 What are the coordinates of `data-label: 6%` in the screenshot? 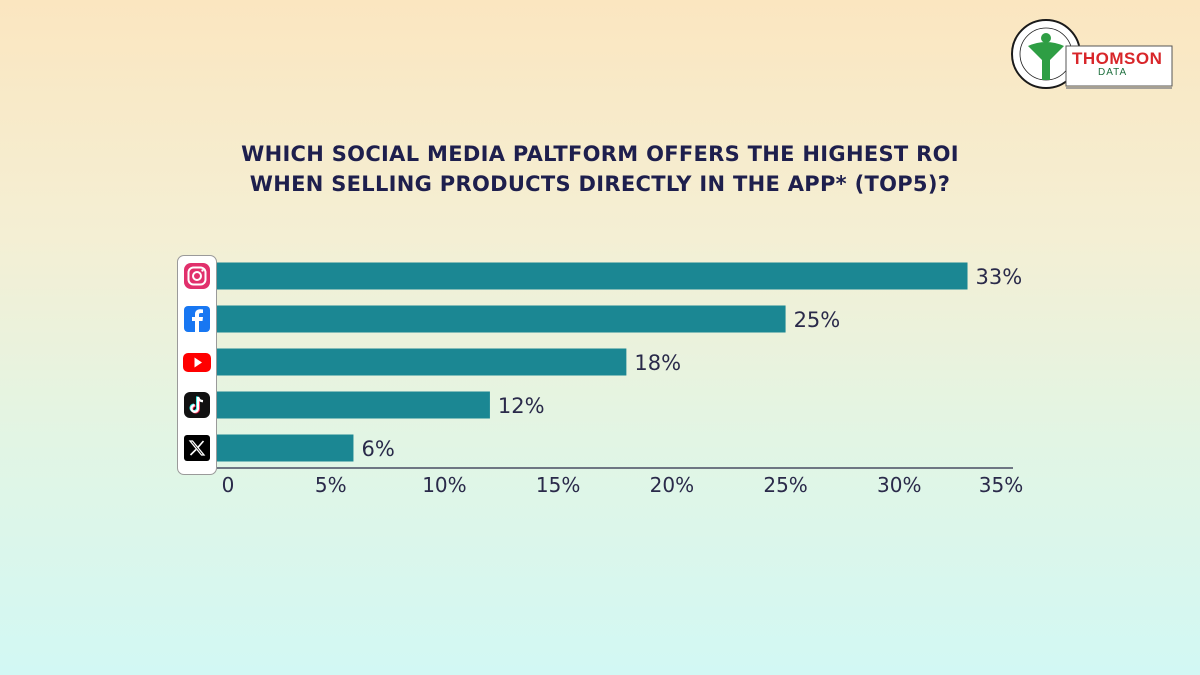 It's located at (377, 449).